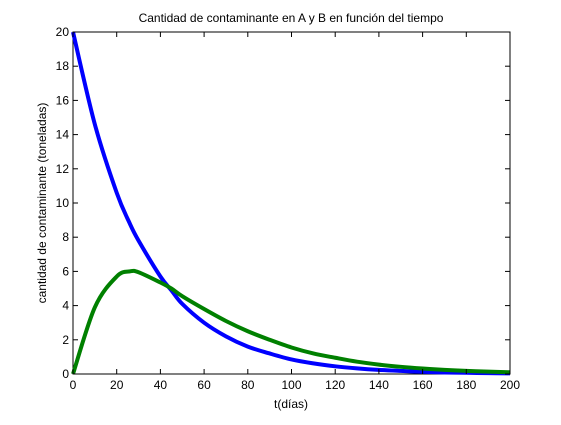  What do you see at coordinates (65, 374) in the screenshot?
I see `y-tick-label: 0` at bounding box center [65, 374].